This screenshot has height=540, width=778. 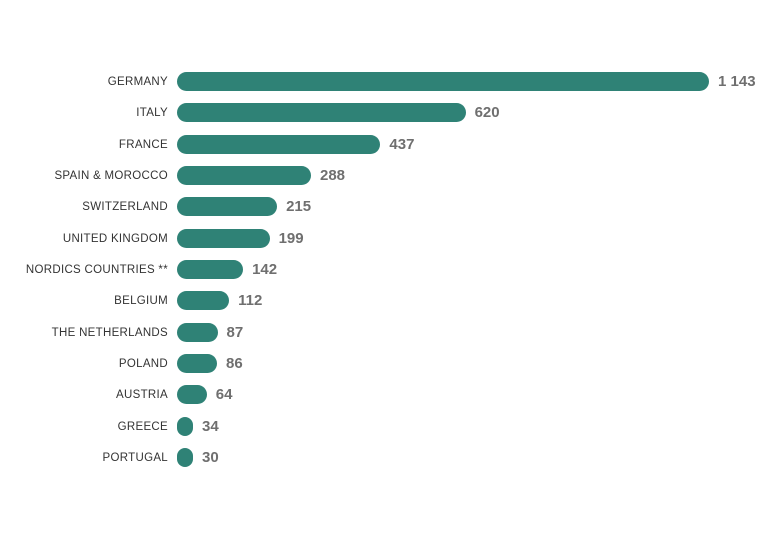 What do you see at coordinates (299, 207) in the screenshot?
I see `value-label: 215` at bounding box center [299, 207].